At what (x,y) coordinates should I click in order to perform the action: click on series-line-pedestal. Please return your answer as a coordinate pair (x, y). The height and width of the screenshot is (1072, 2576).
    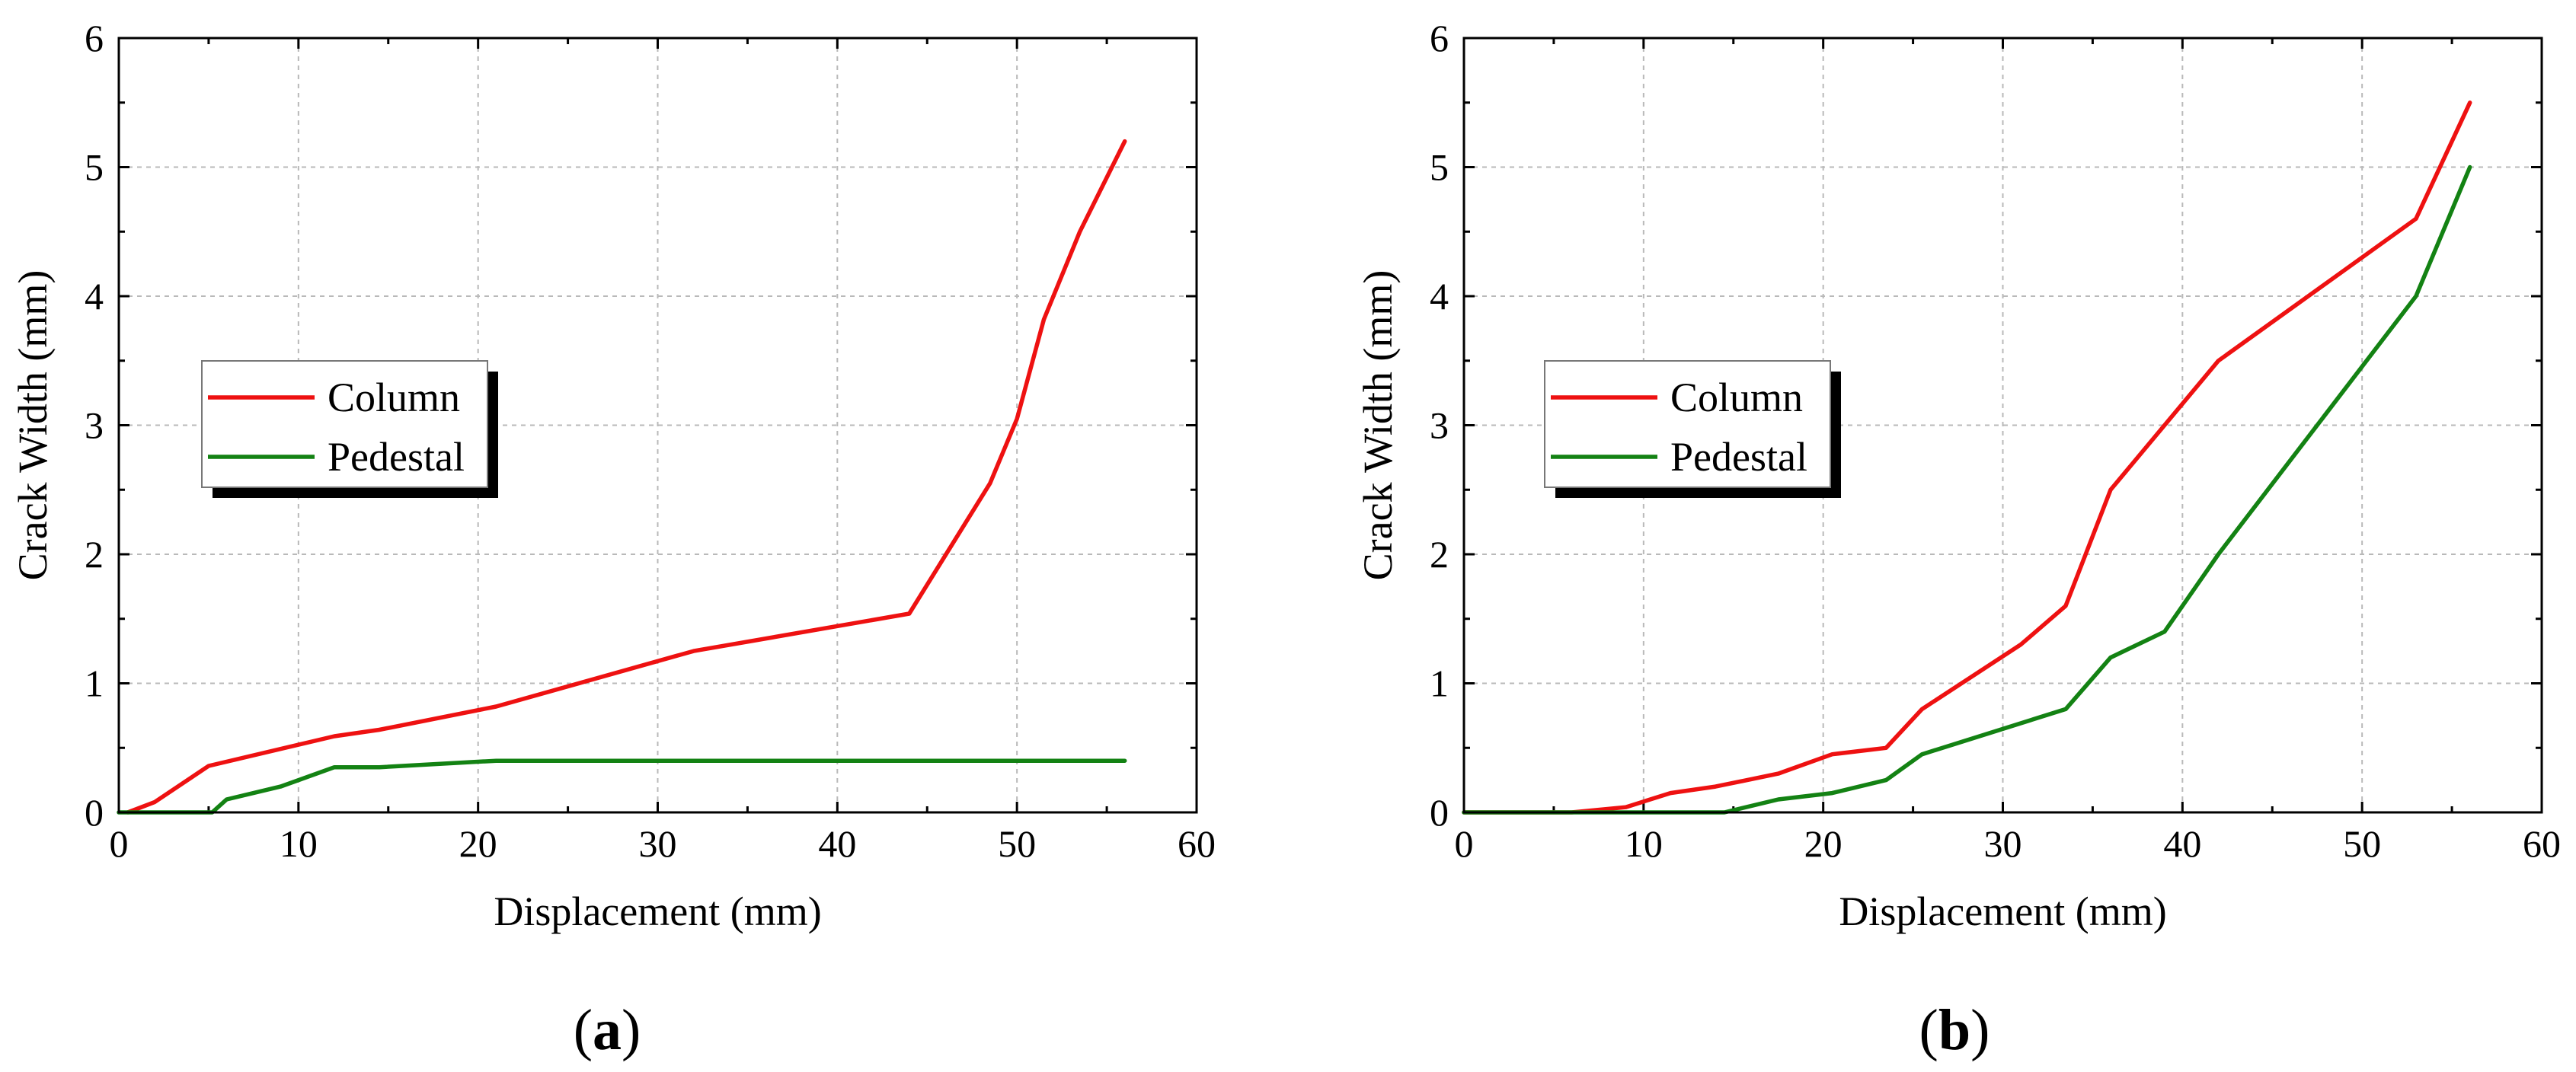
    Looking at the image, I should click on (622, 786).